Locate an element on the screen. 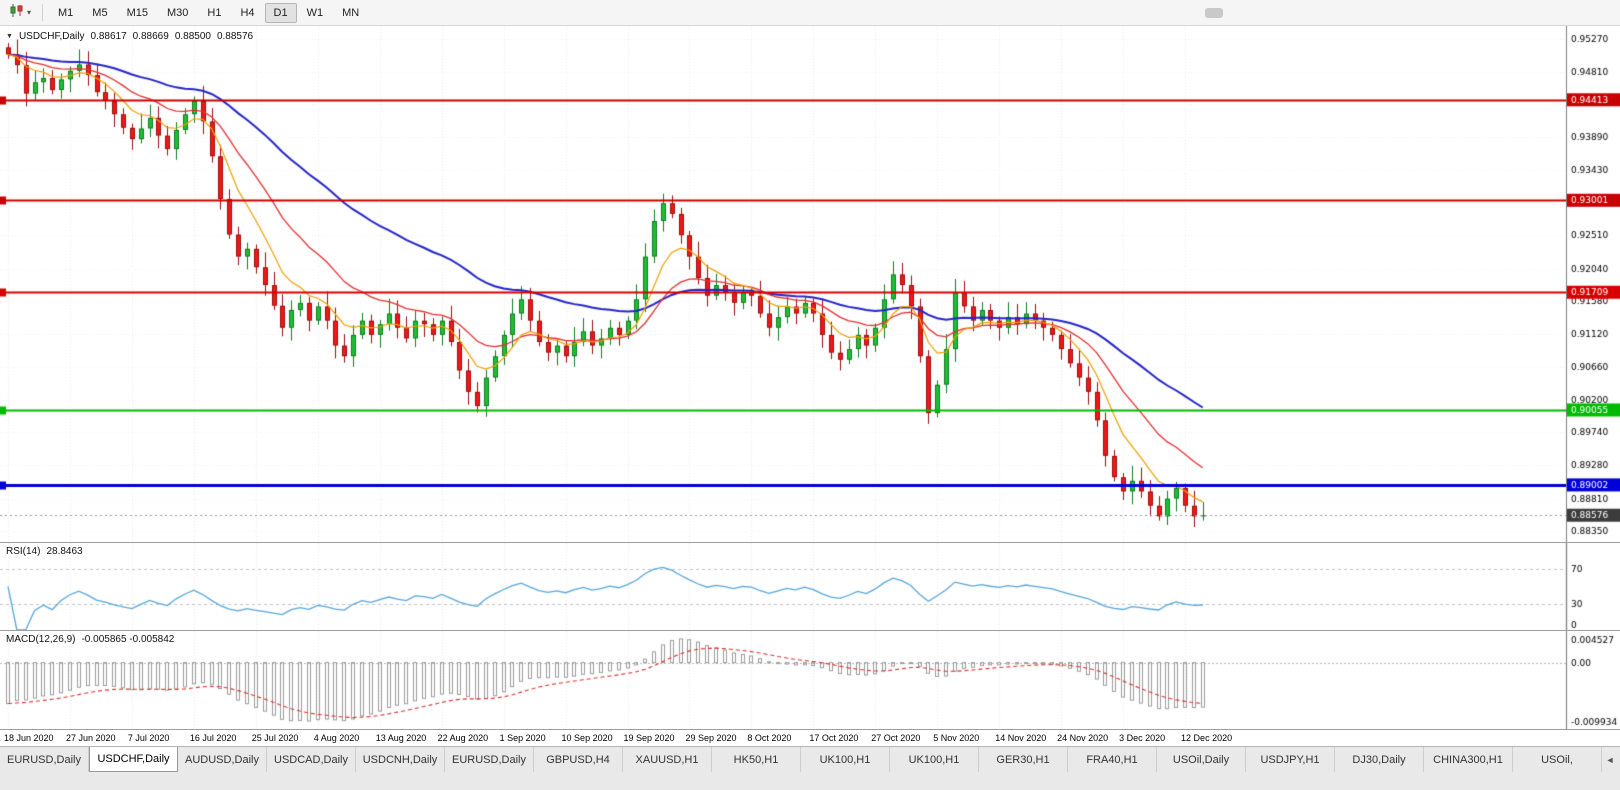 The image size is (1620, 790). date-label: 8 Oct 2020 is located at coordinates (769, 738).